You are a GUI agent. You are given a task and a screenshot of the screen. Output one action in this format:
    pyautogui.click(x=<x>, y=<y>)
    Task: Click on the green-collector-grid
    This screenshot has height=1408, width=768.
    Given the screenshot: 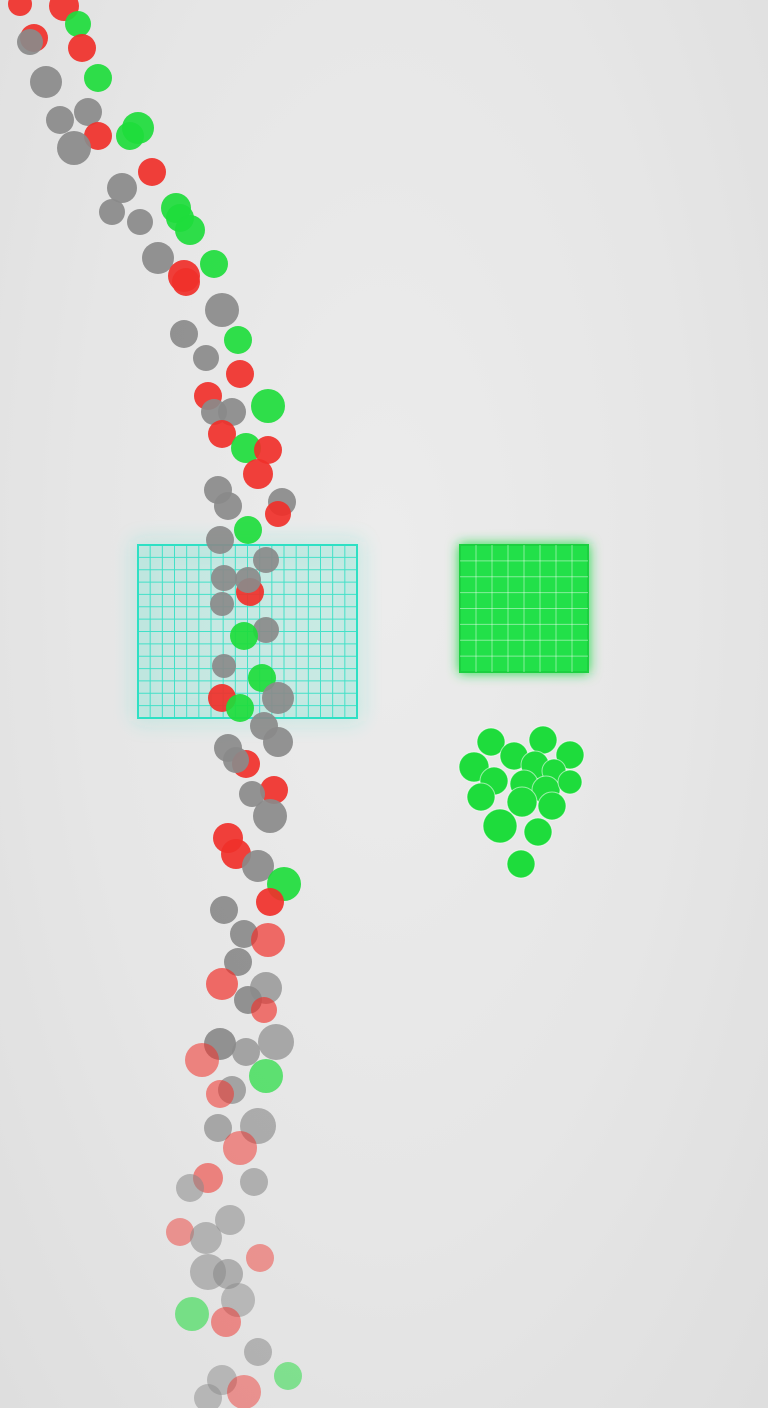 What is the action you would take?
    pyautogui.click(x=524, y=608)
    